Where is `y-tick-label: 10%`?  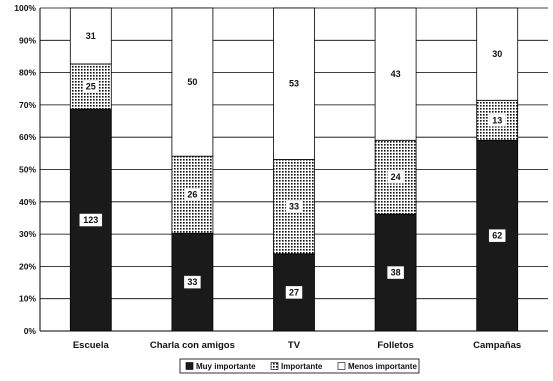 y-tick-label: 10% is located at coordinates (27, 299).